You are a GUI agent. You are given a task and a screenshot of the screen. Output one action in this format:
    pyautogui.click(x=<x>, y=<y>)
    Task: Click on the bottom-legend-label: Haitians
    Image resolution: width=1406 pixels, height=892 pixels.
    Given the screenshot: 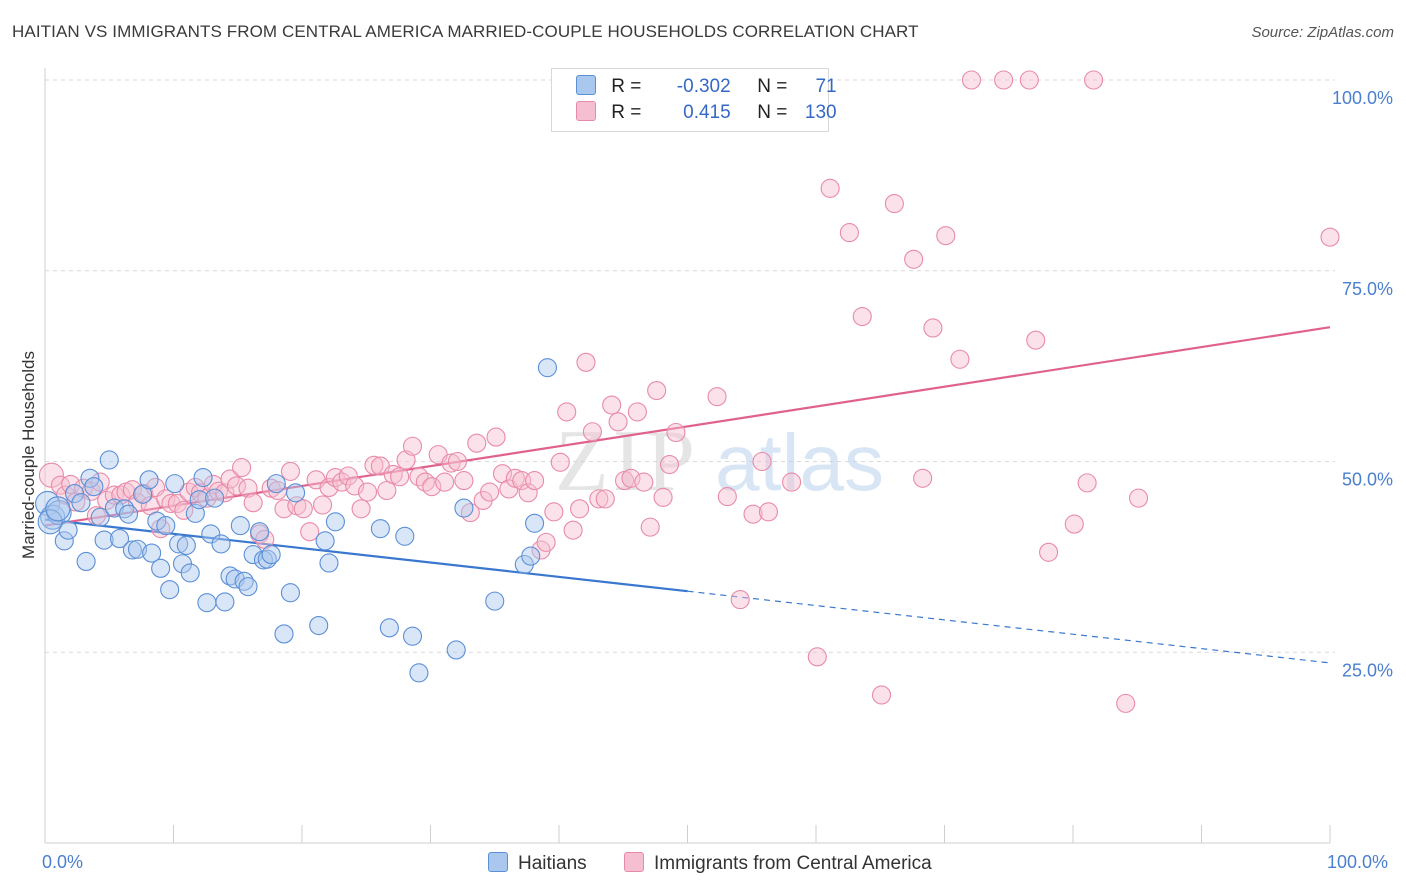 What is the action you would take?
    pyautogui.click(x=552, y=863)
    